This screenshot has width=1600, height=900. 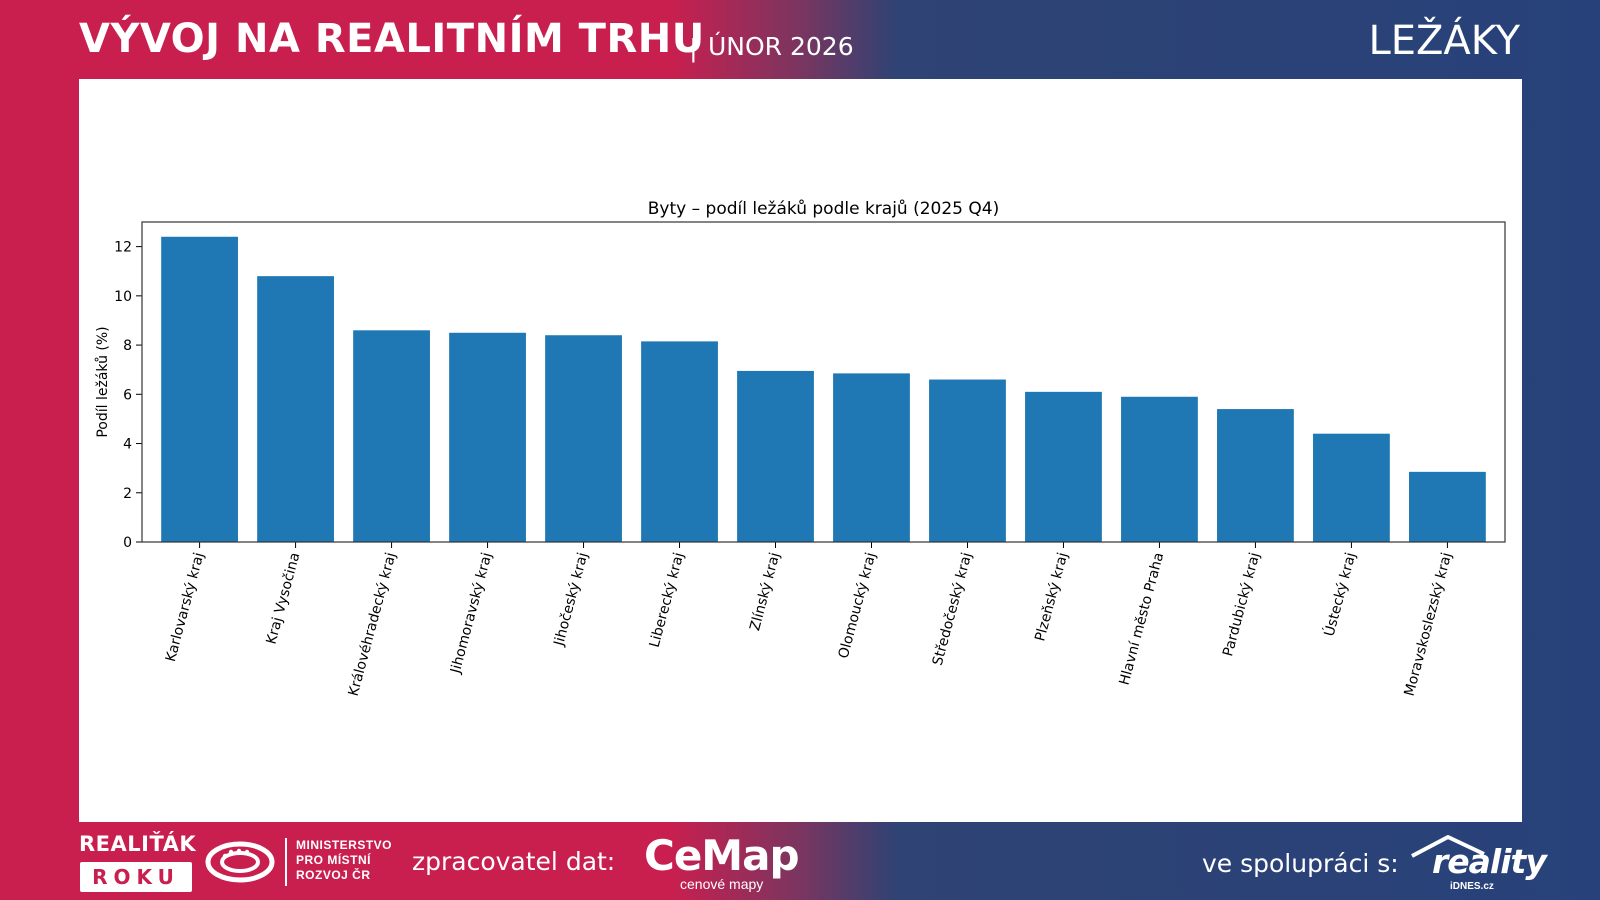 What do you see at coordinates (1429, 624) in the screenshot?
I see `x-tick-label: Moravskoslezský kraj` at bounding box center [1429, 624].